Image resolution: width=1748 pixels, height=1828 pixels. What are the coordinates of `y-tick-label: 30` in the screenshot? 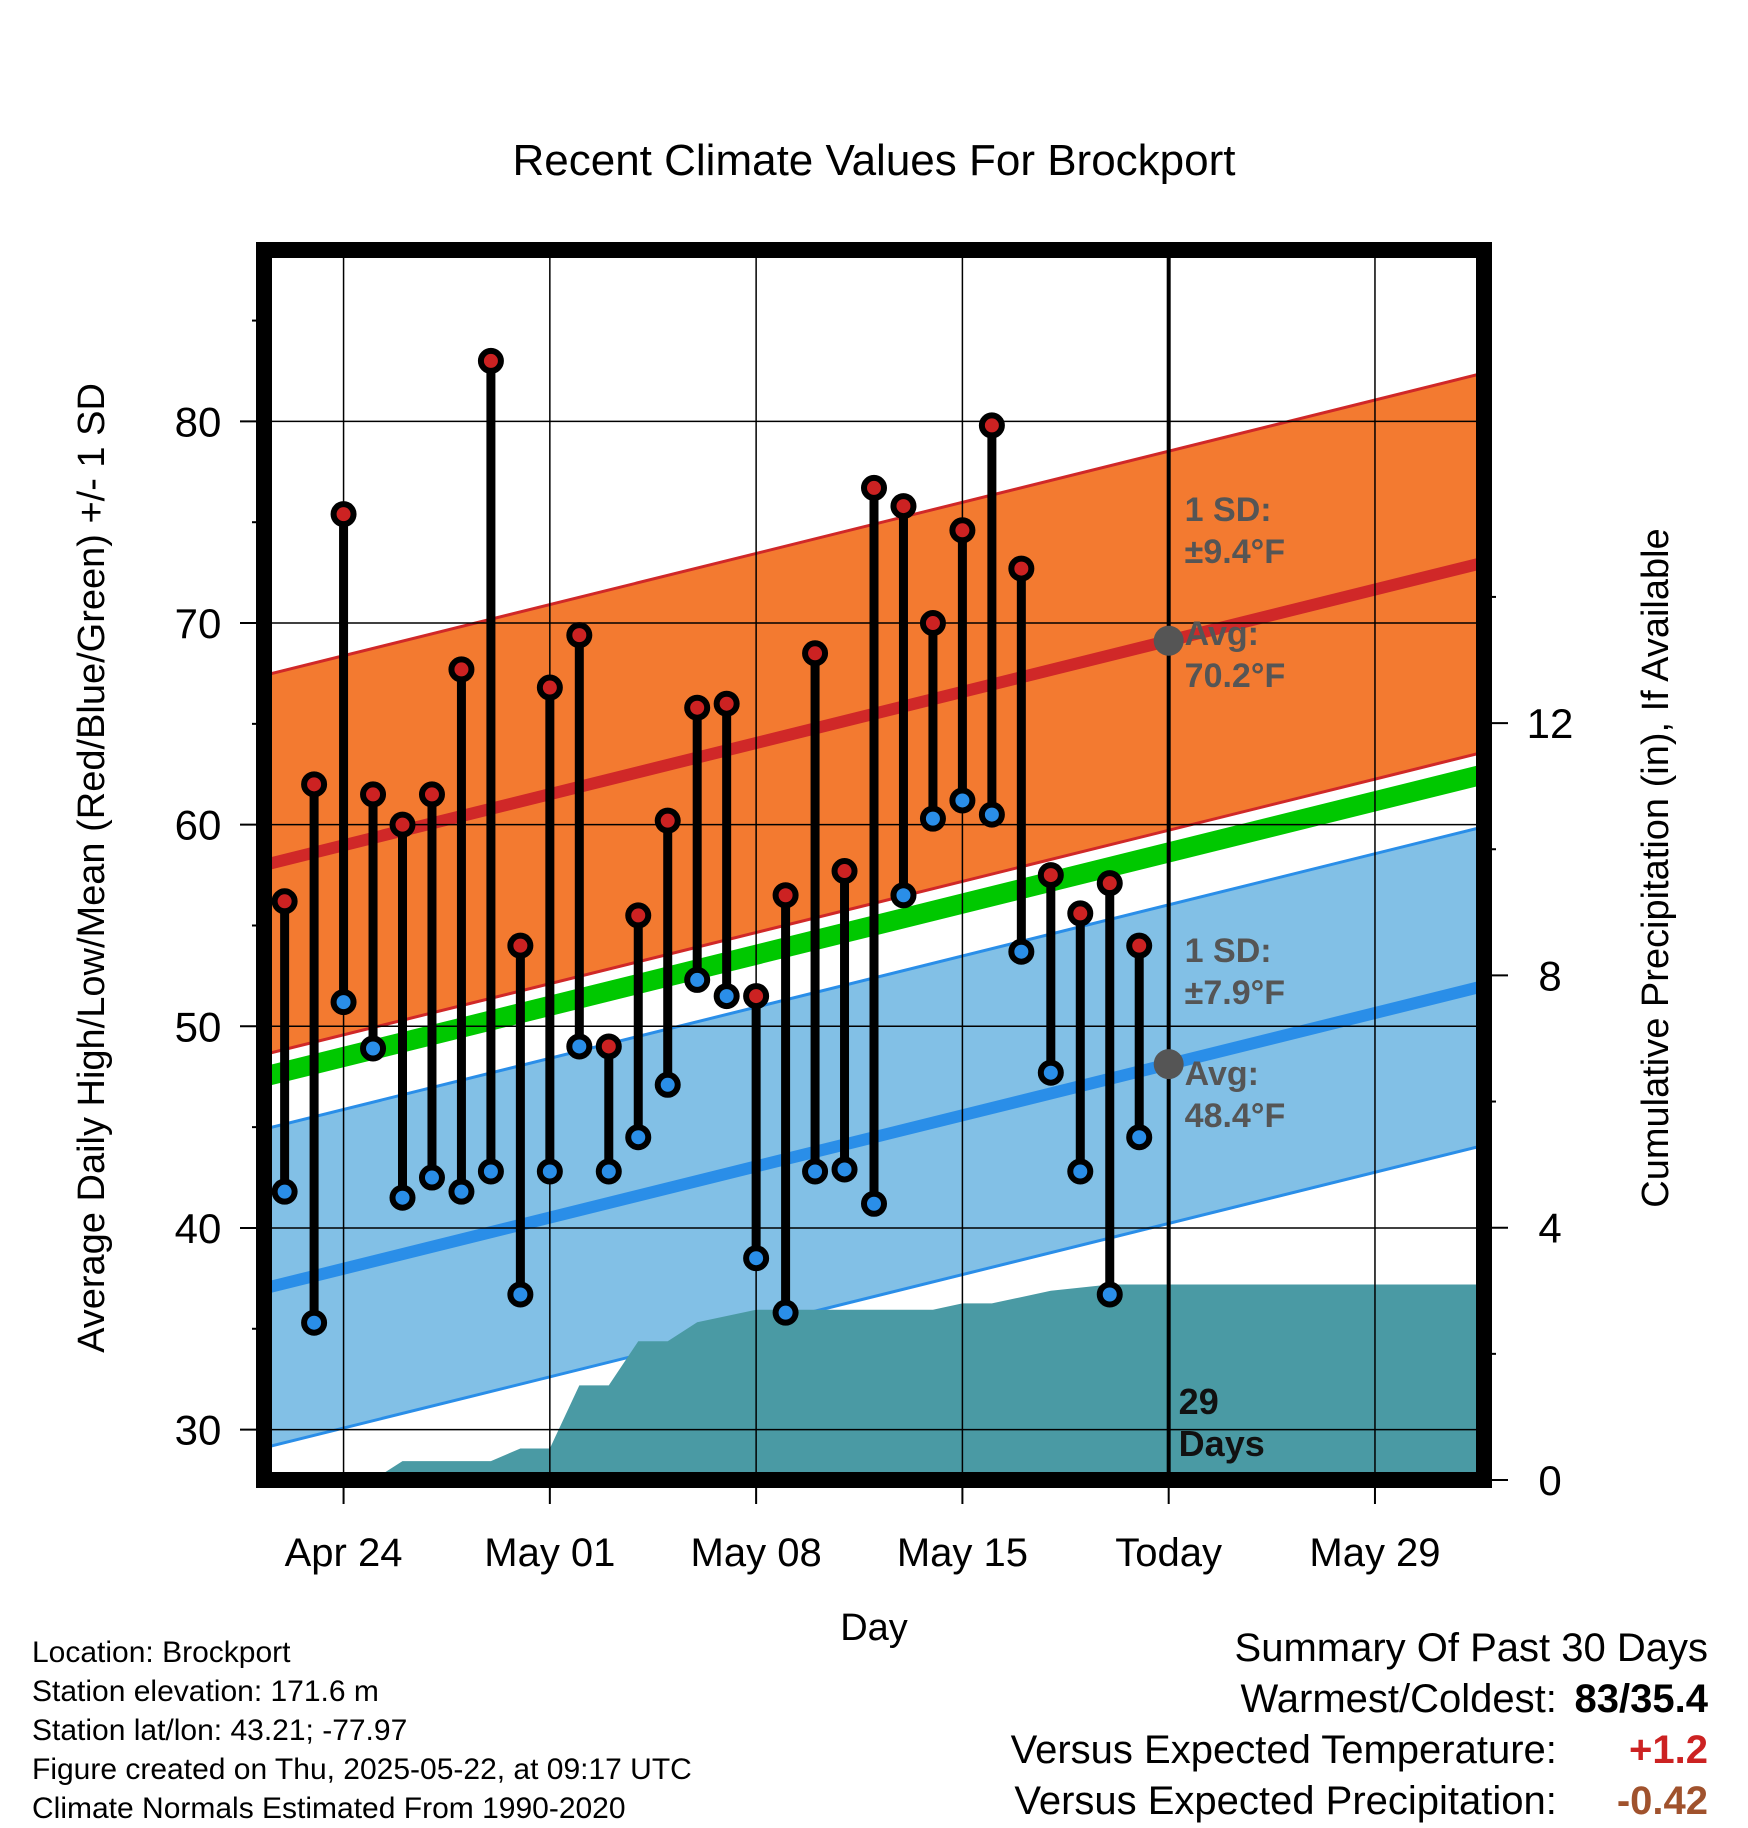 It's located at (198, 1430).